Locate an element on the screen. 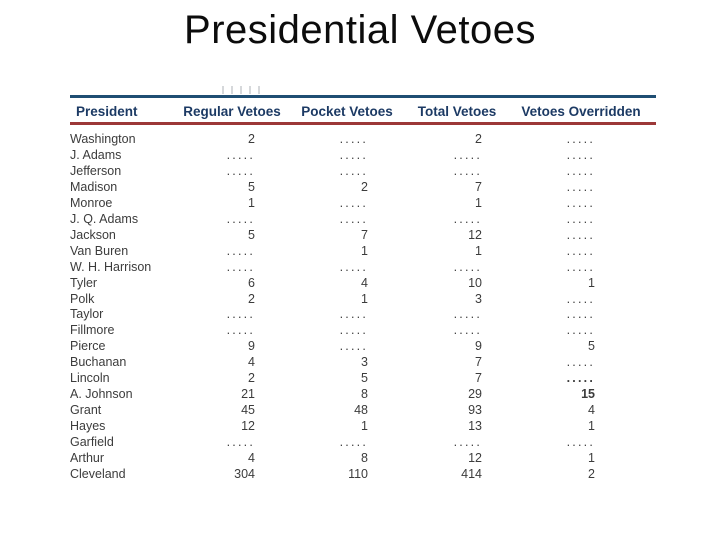 The width and height of the screenshot is (720, 540). column-header-pocket-vetoes: Pocket Vetoes is located at coordinates (347, 111).